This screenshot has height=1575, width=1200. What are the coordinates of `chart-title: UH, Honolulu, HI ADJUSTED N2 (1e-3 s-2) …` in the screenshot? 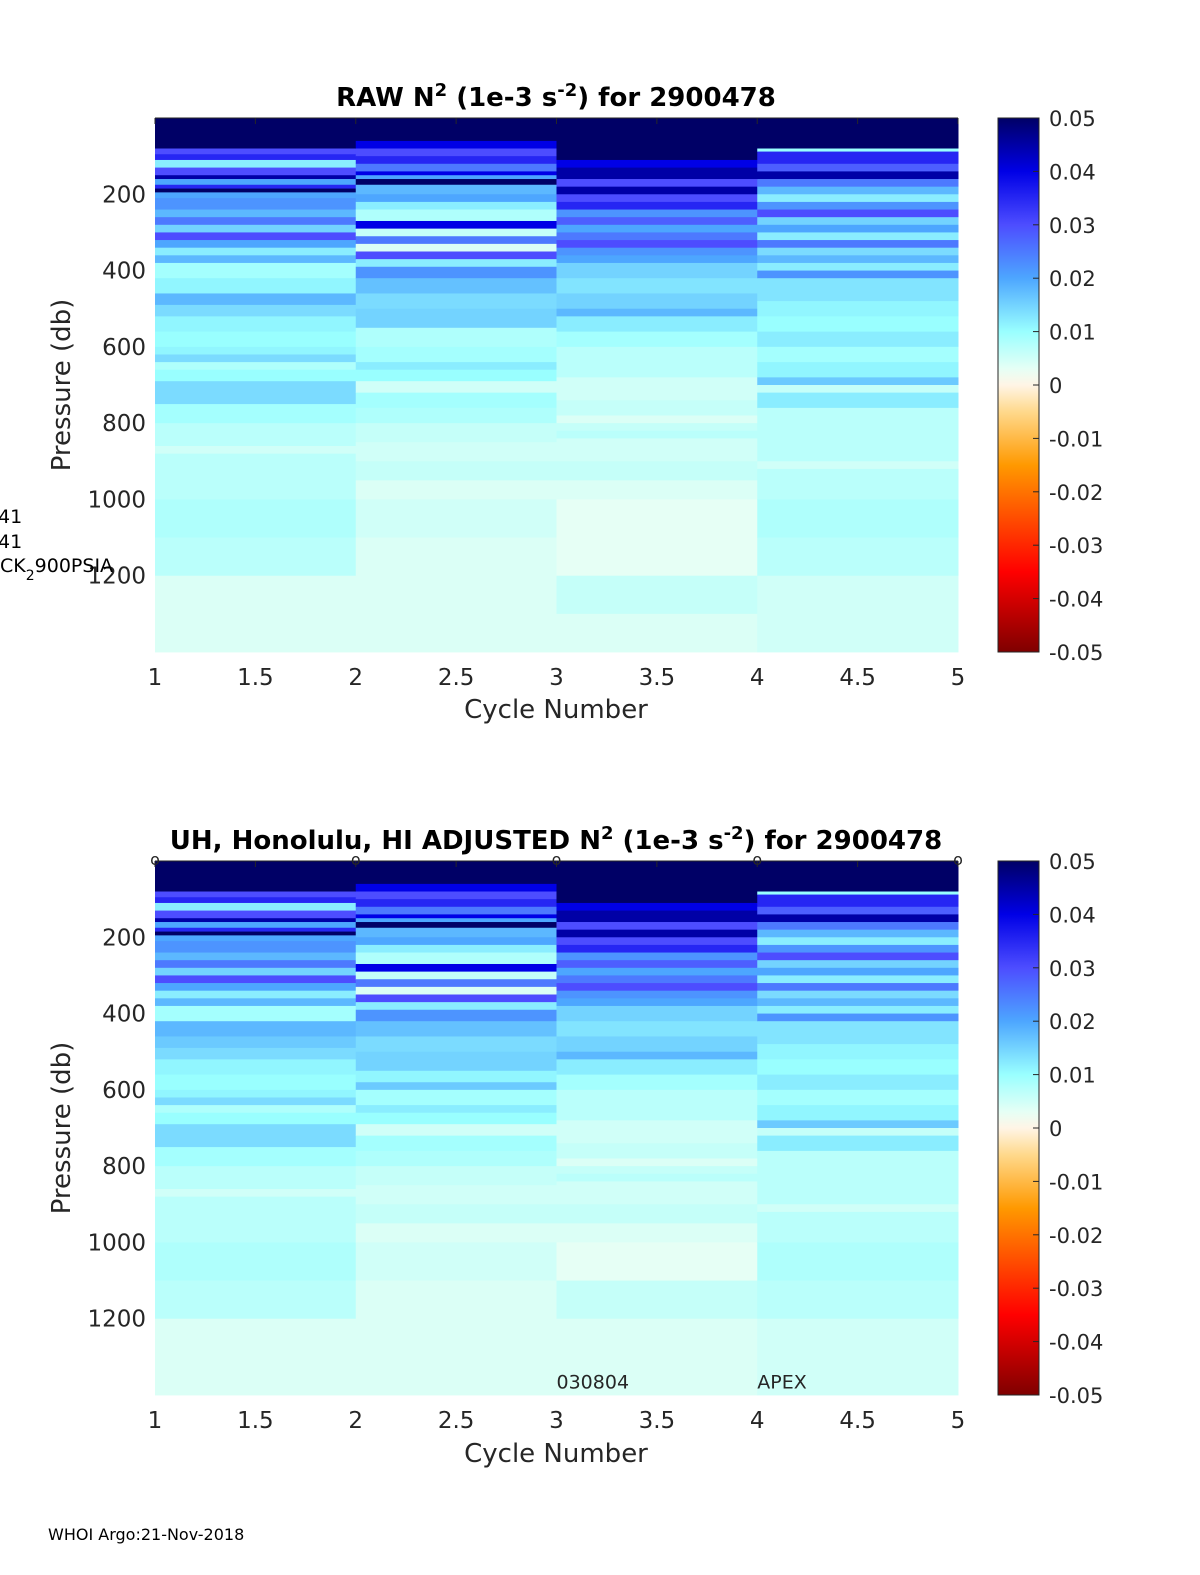 It's located at (556, 839).